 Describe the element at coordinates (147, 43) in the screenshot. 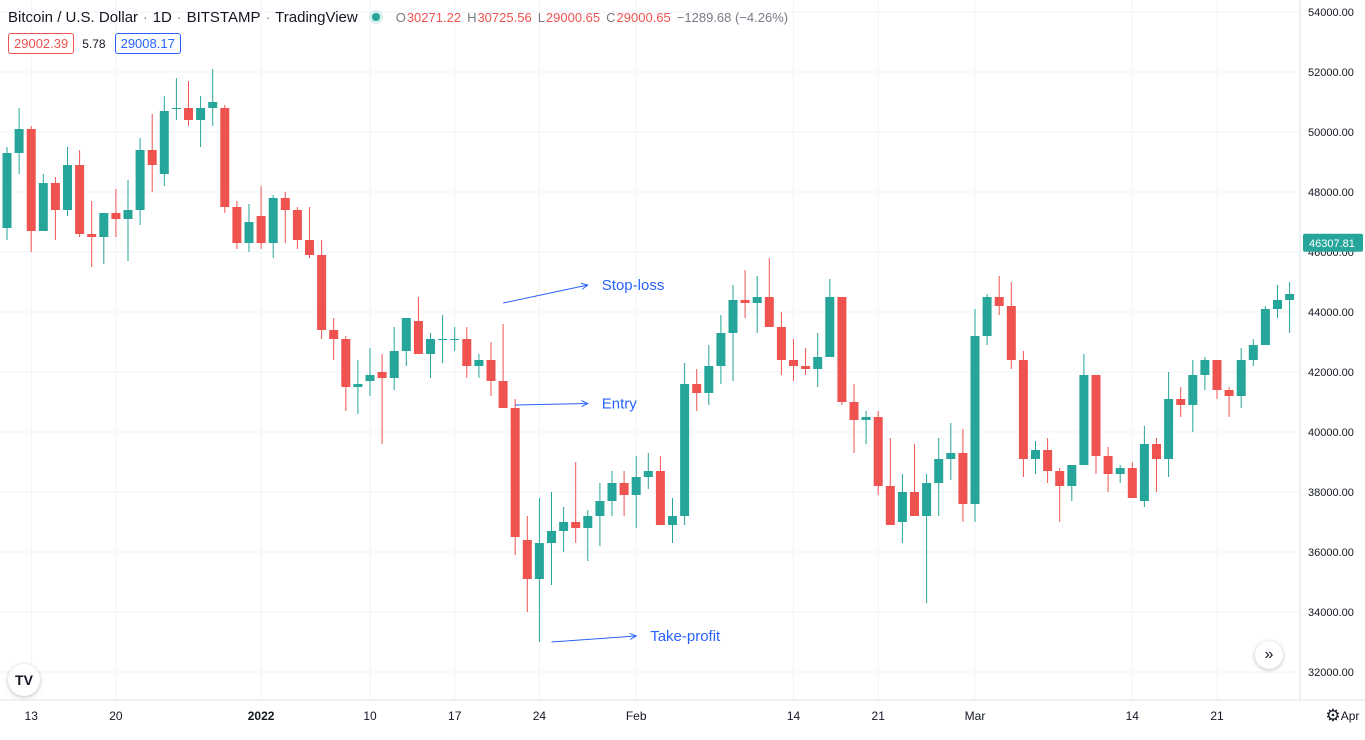

I see `ask-price: 29008.17` at that location.